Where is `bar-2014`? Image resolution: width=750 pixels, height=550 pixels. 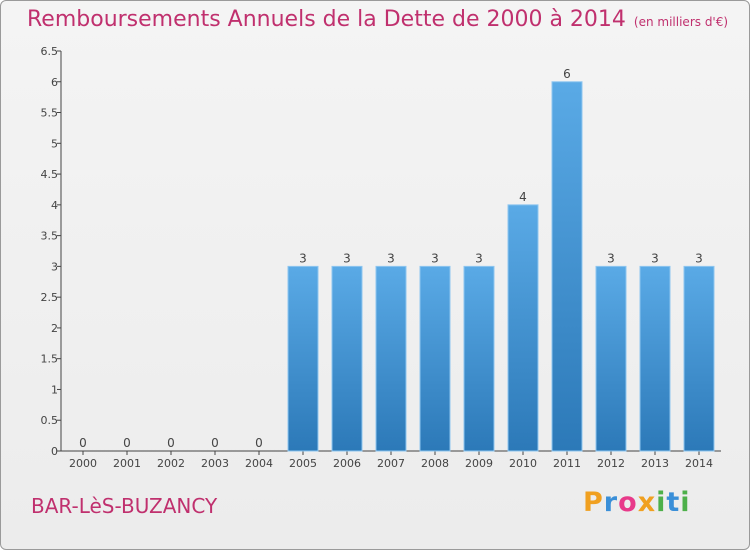 bar-2014 is located at coordinates (699, 358).